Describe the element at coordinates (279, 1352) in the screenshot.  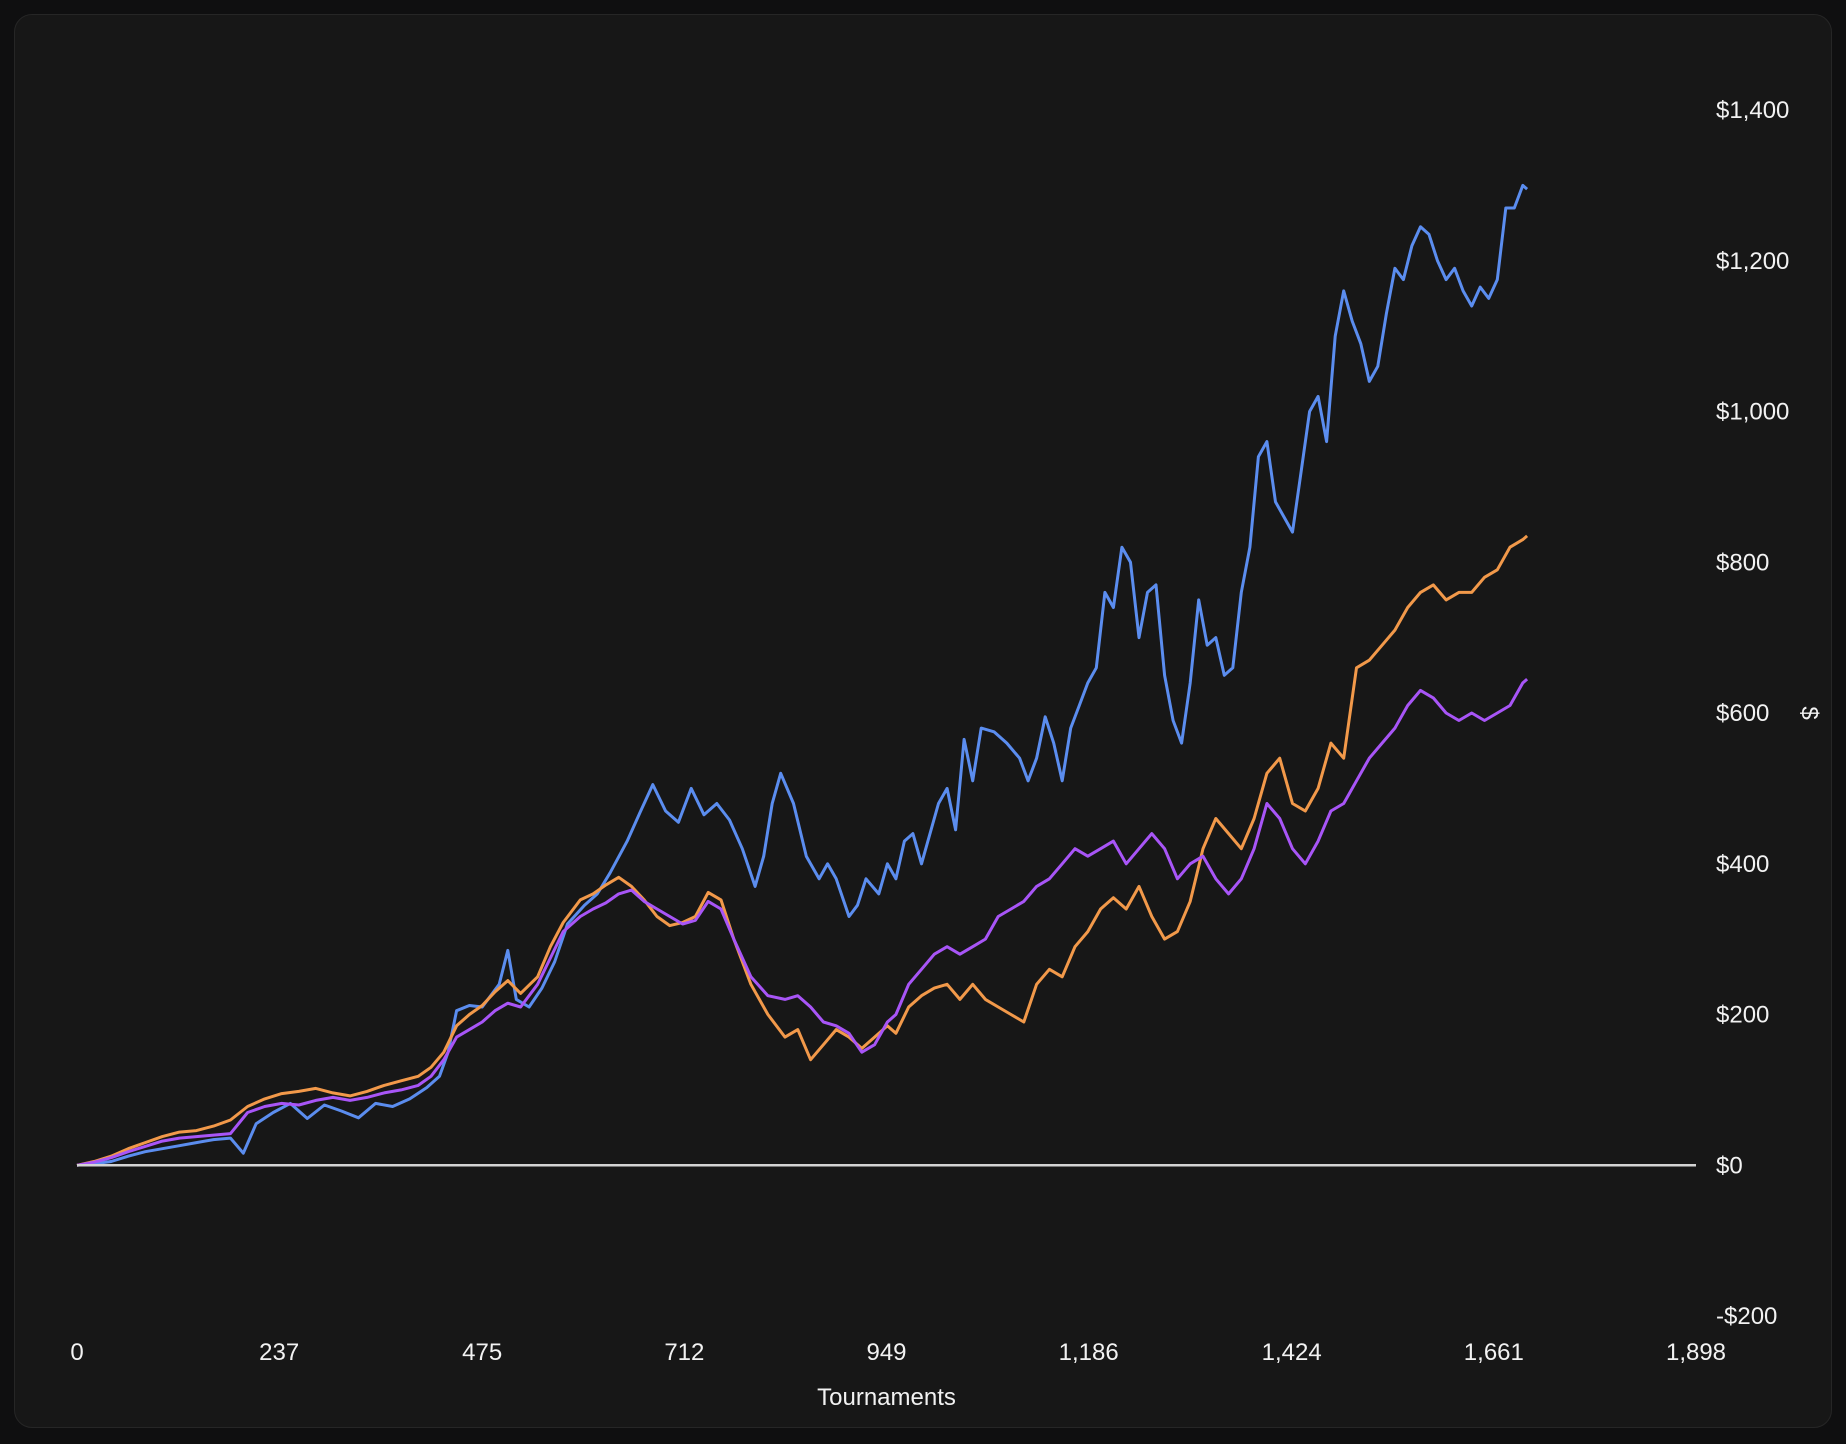
I see `x-tick-label: 237` at that location.